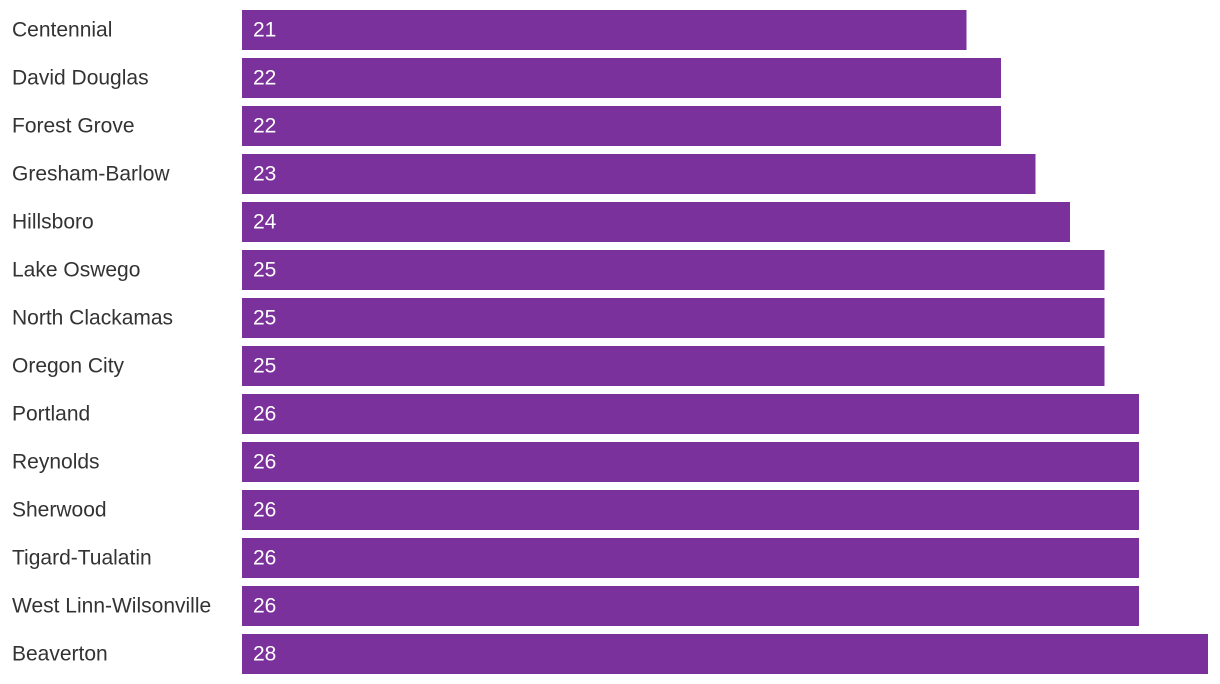 This screenshot has width=1220, height=684. Describe the element at coordinates (53, 222) in the screenshot. I see `category-label: Hillsboro` at that location.